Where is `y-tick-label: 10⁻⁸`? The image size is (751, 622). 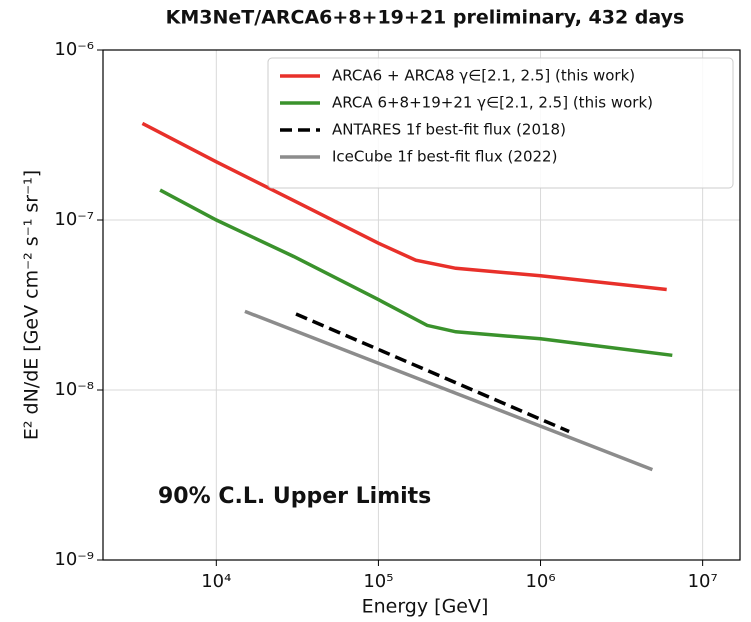
y-tick-label: 10⁻⁸ is located at coordinates (74, 389).